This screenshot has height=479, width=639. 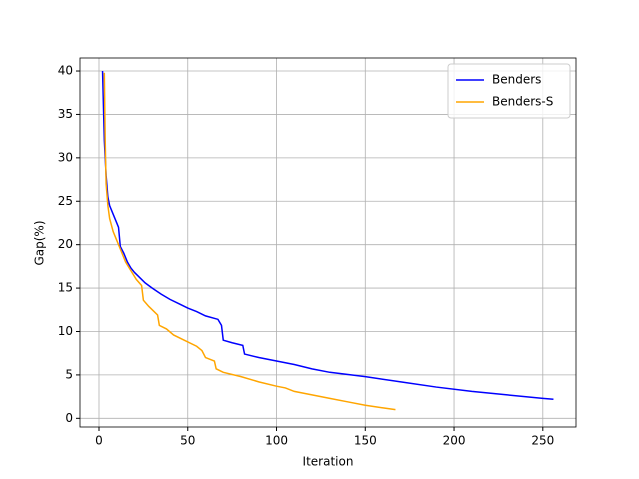 I want to click on legend-label: Benders, so click(x=516, y=80).